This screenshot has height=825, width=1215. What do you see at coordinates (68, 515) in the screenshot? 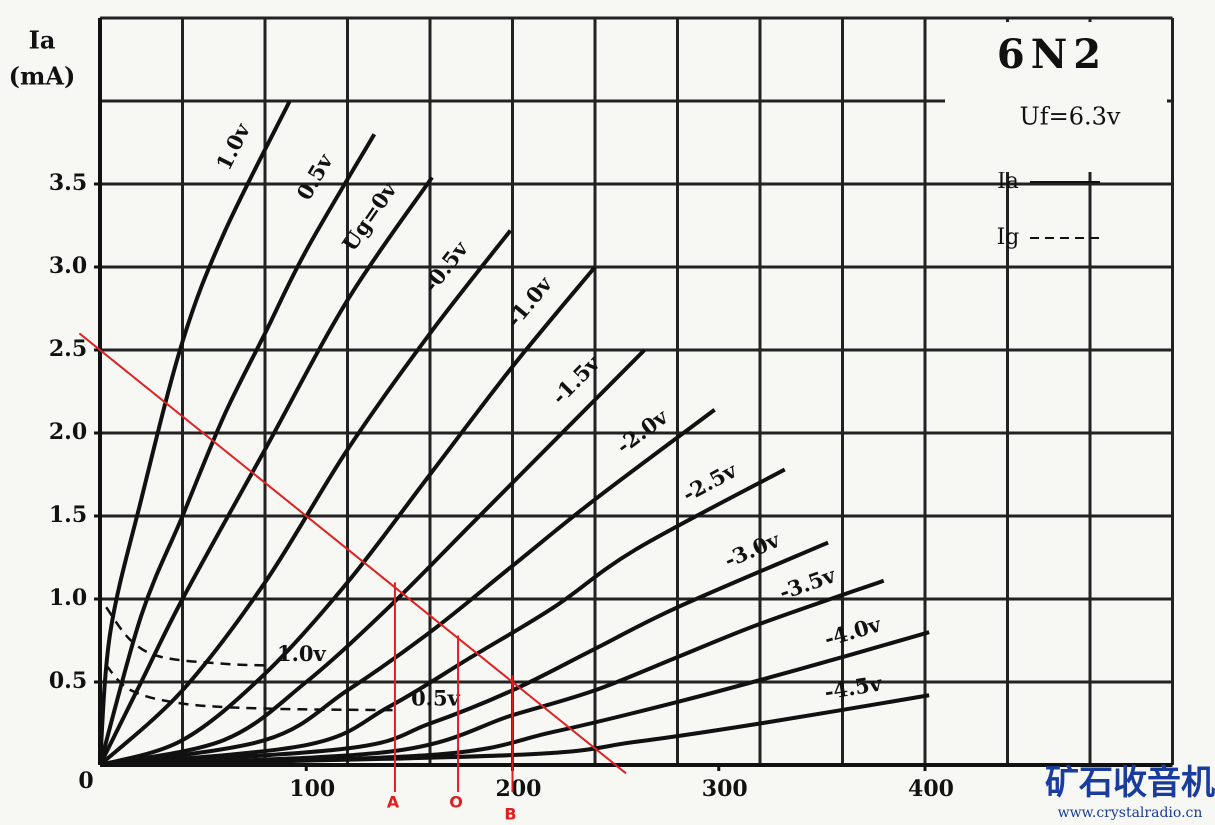
I see `y-tick-label: 1.5` at bounding box center [68, 515].